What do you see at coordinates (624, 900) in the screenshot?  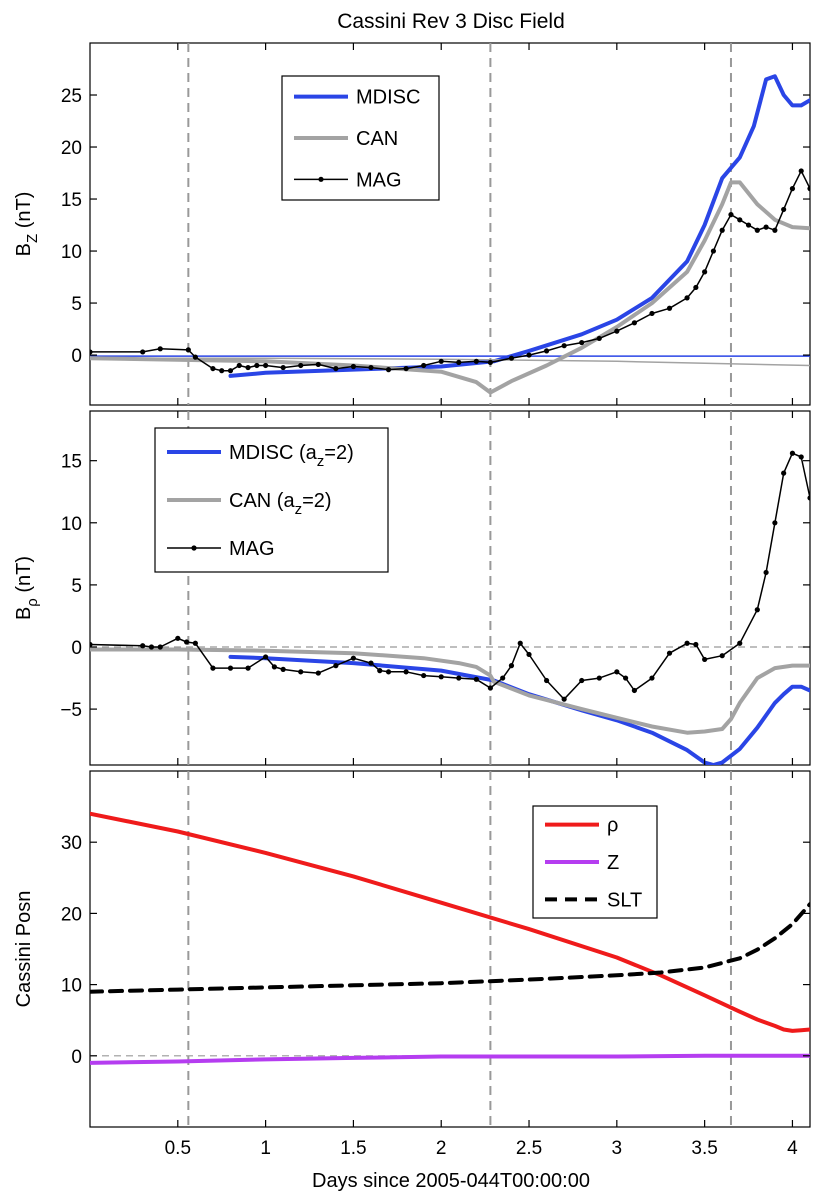 I see `legend-label: SLT` at bounding box center [624, 900].